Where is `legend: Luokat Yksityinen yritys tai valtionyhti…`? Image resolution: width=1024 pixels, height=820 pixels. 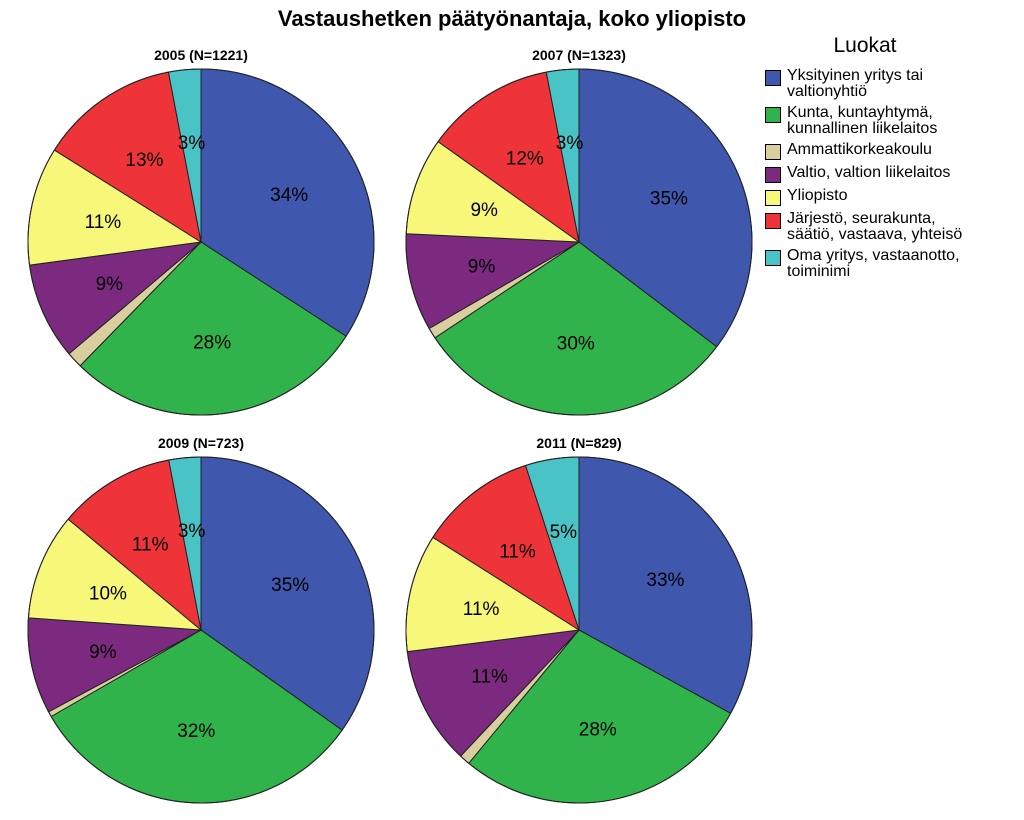
legend: Luokat Yksityinen yritys tai valtionyhti… is located at coordinates (891, 159).